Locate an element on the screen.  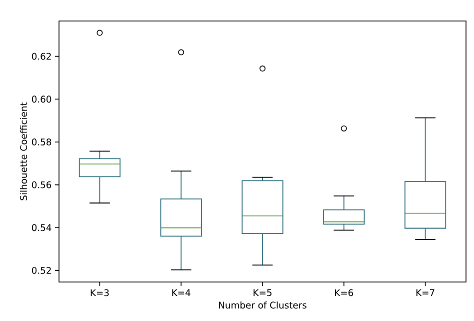
x-tick-label: K=7 is located at coordinates (425, 292).